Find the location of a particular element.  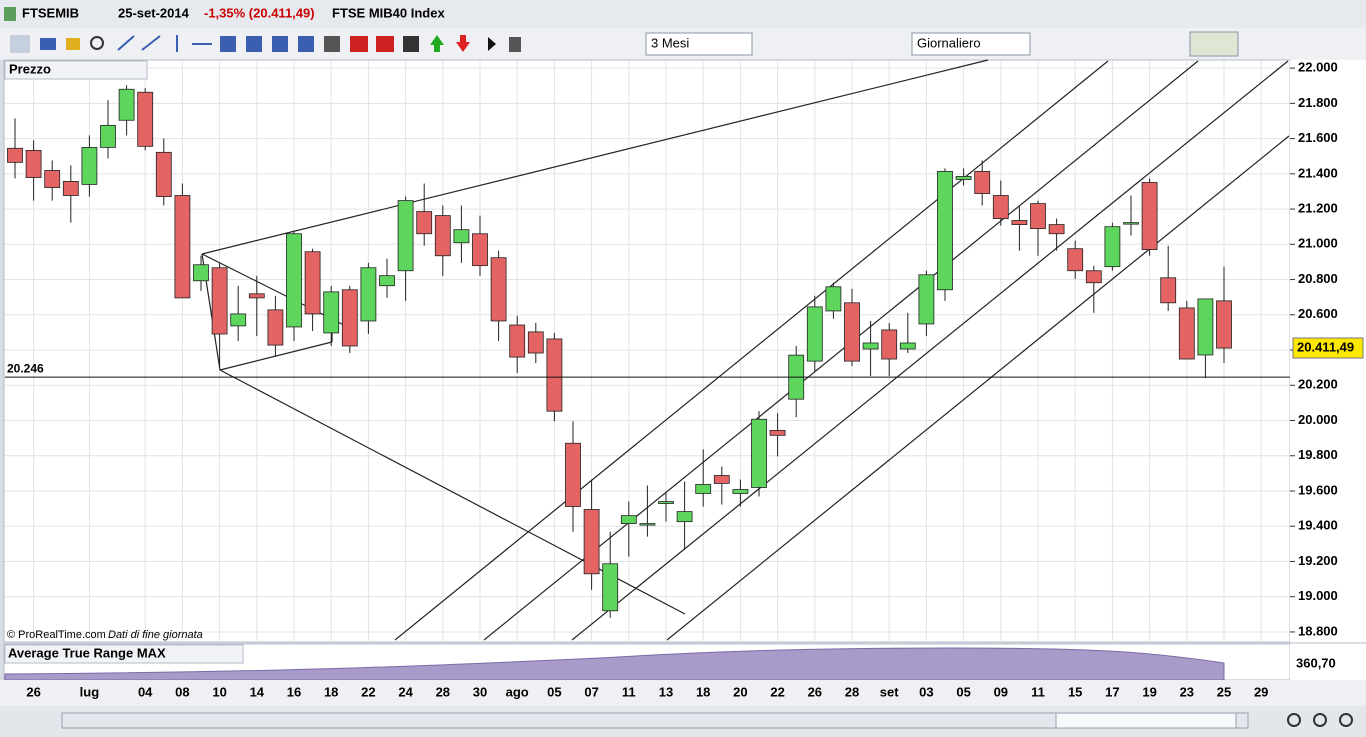

y-tick-label: 18.800 is located at coordinates (1318, 630).